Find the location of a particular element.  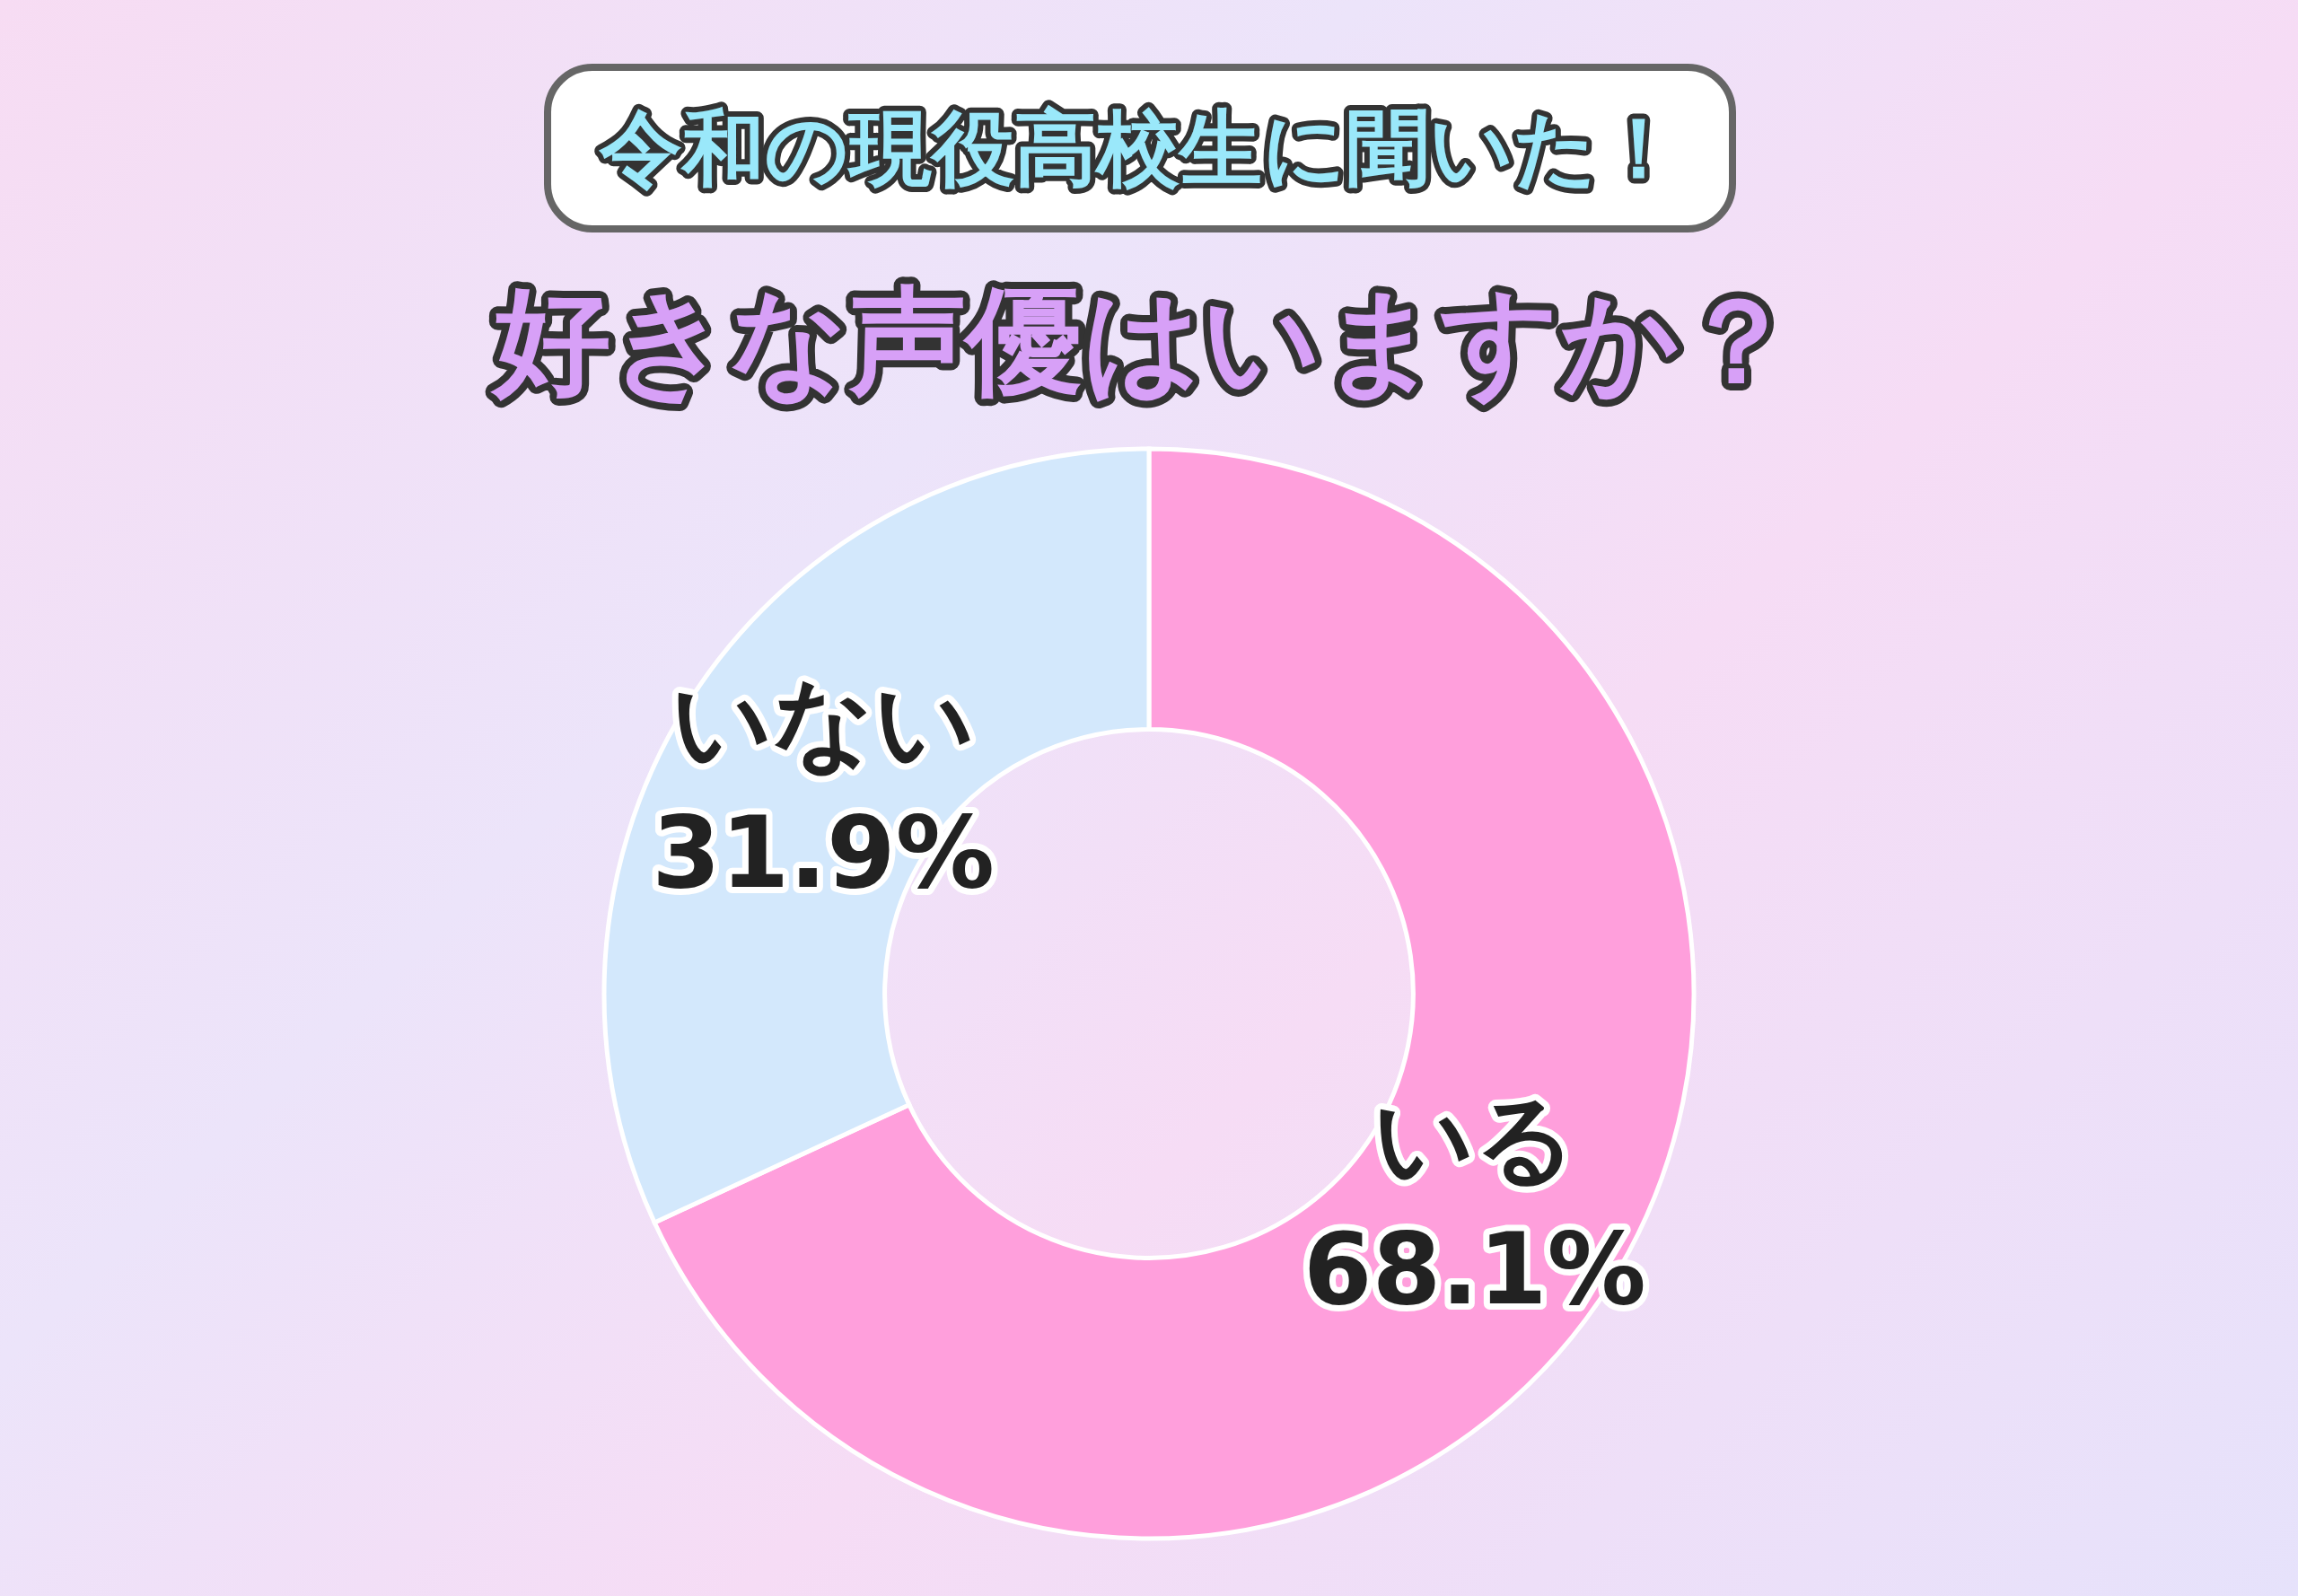

data-label: 31.9% is located at coordinates (823, 853).